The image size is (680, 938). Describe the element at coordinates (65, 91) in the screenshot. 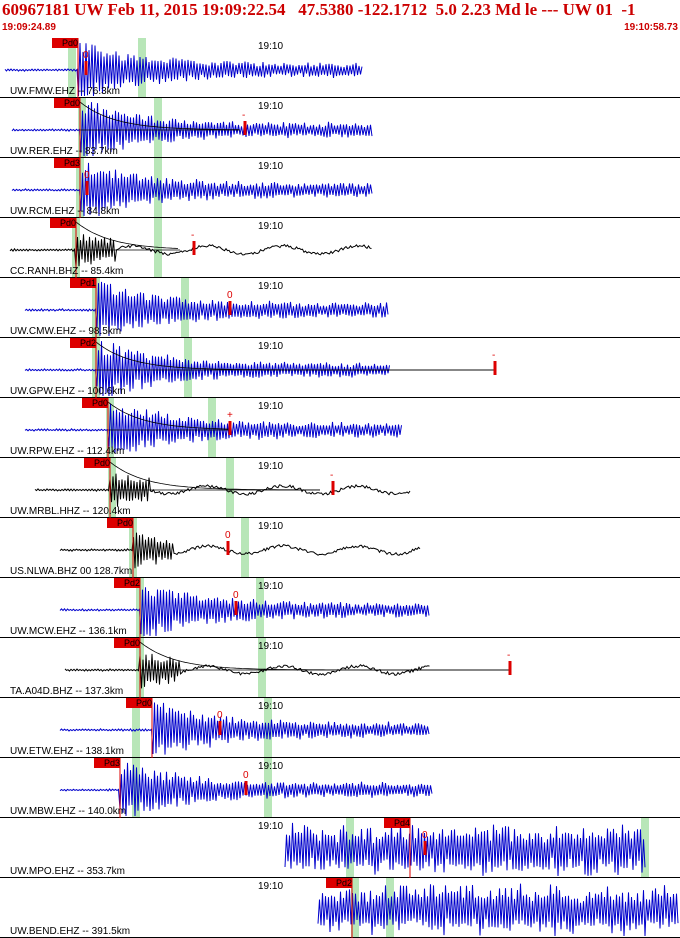

I see `station-label: UW.FMW.EHZ -- 76.3km` at that location.